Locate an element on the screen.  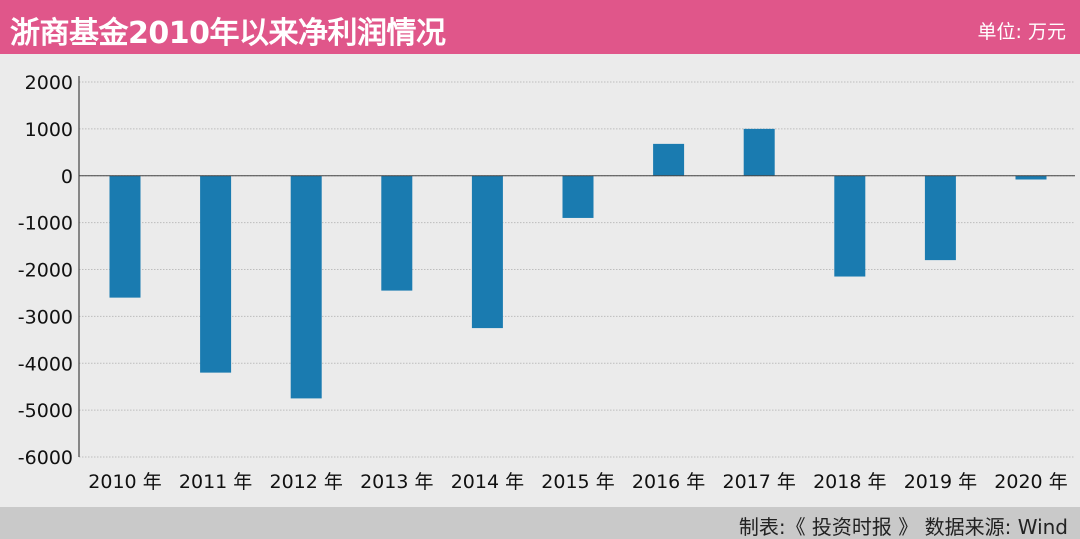
chart-title: 浙商基金2010年以来净利润情况 is located at coordinates (228, 33).